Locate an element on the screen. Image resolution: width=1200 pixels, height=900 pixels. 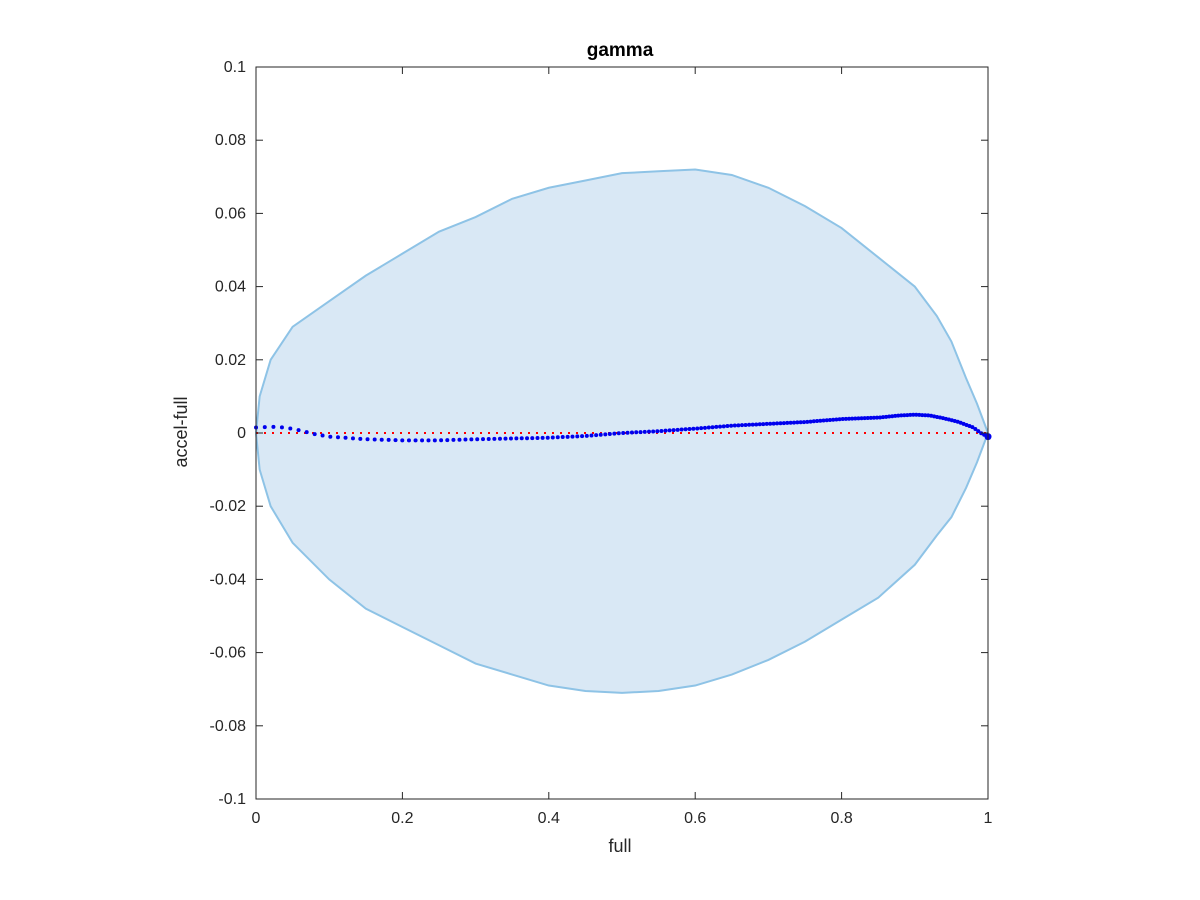
y-tick-label: -0.08 is located at coordinates (228, 726).